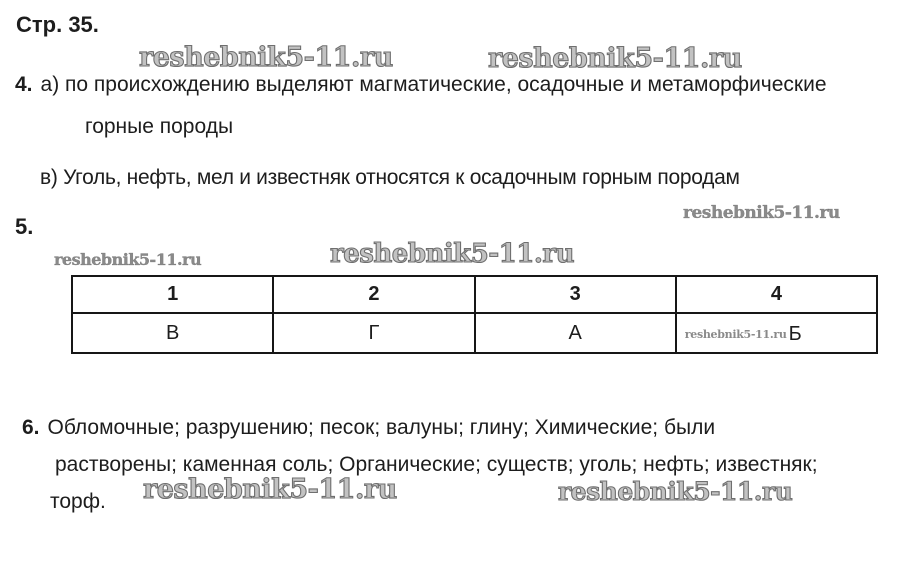 This screenshot has width=899, height=564. Describe the element at coordinates (31, 427) in the screenshot. I see `item6-number: 6.` at that location.